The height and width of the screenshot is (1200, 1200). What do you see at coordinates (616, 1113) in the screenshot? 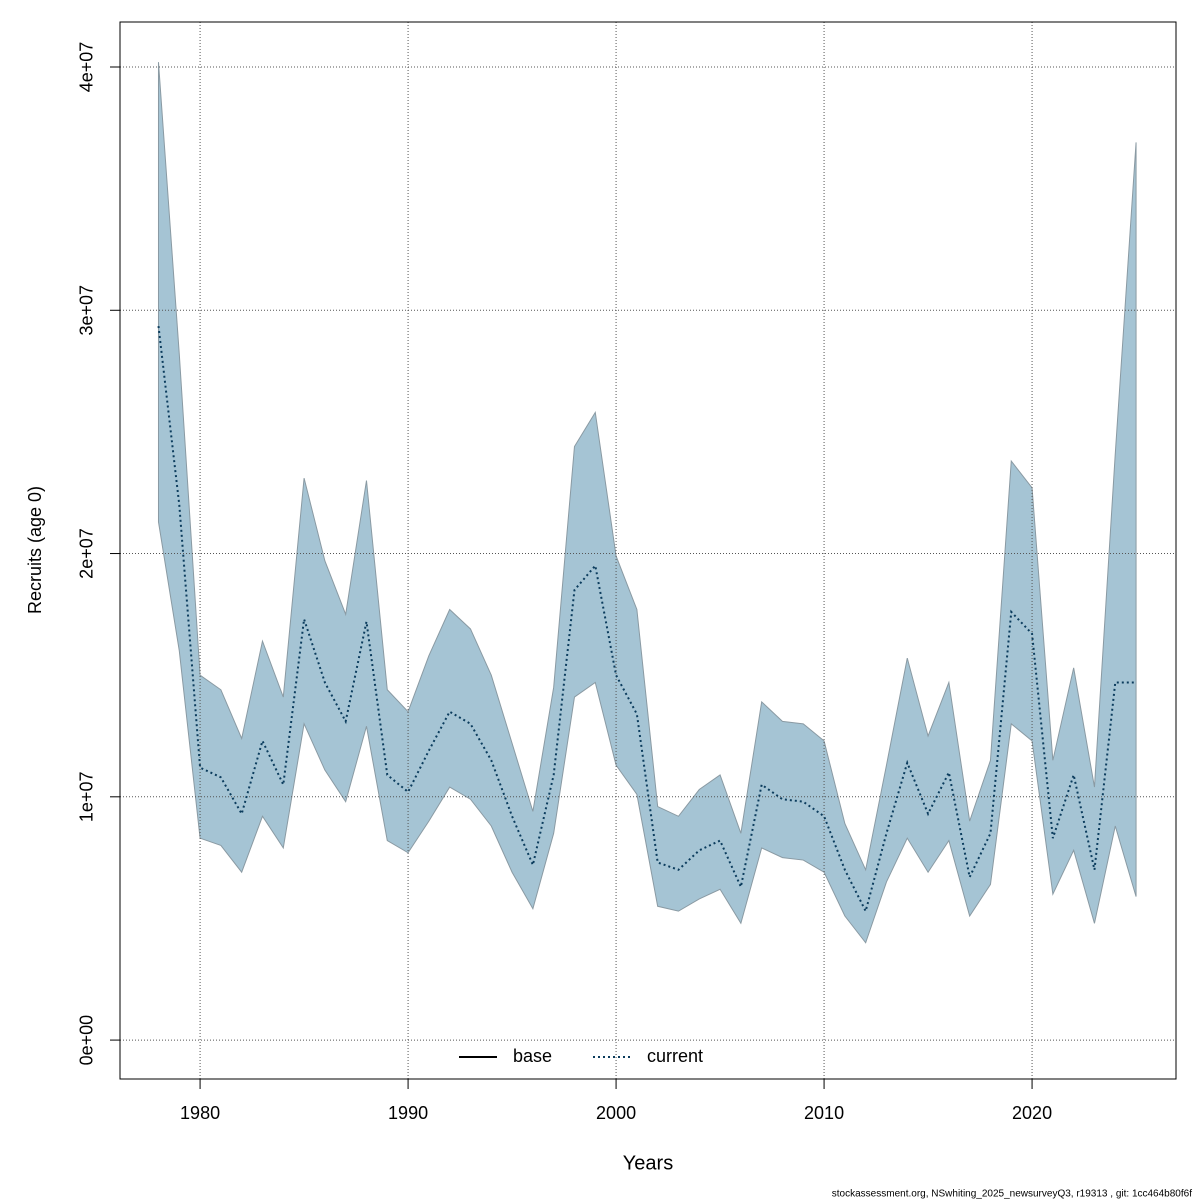
I see `x-tick-label: 2000` at bounding box center [616, 1113].